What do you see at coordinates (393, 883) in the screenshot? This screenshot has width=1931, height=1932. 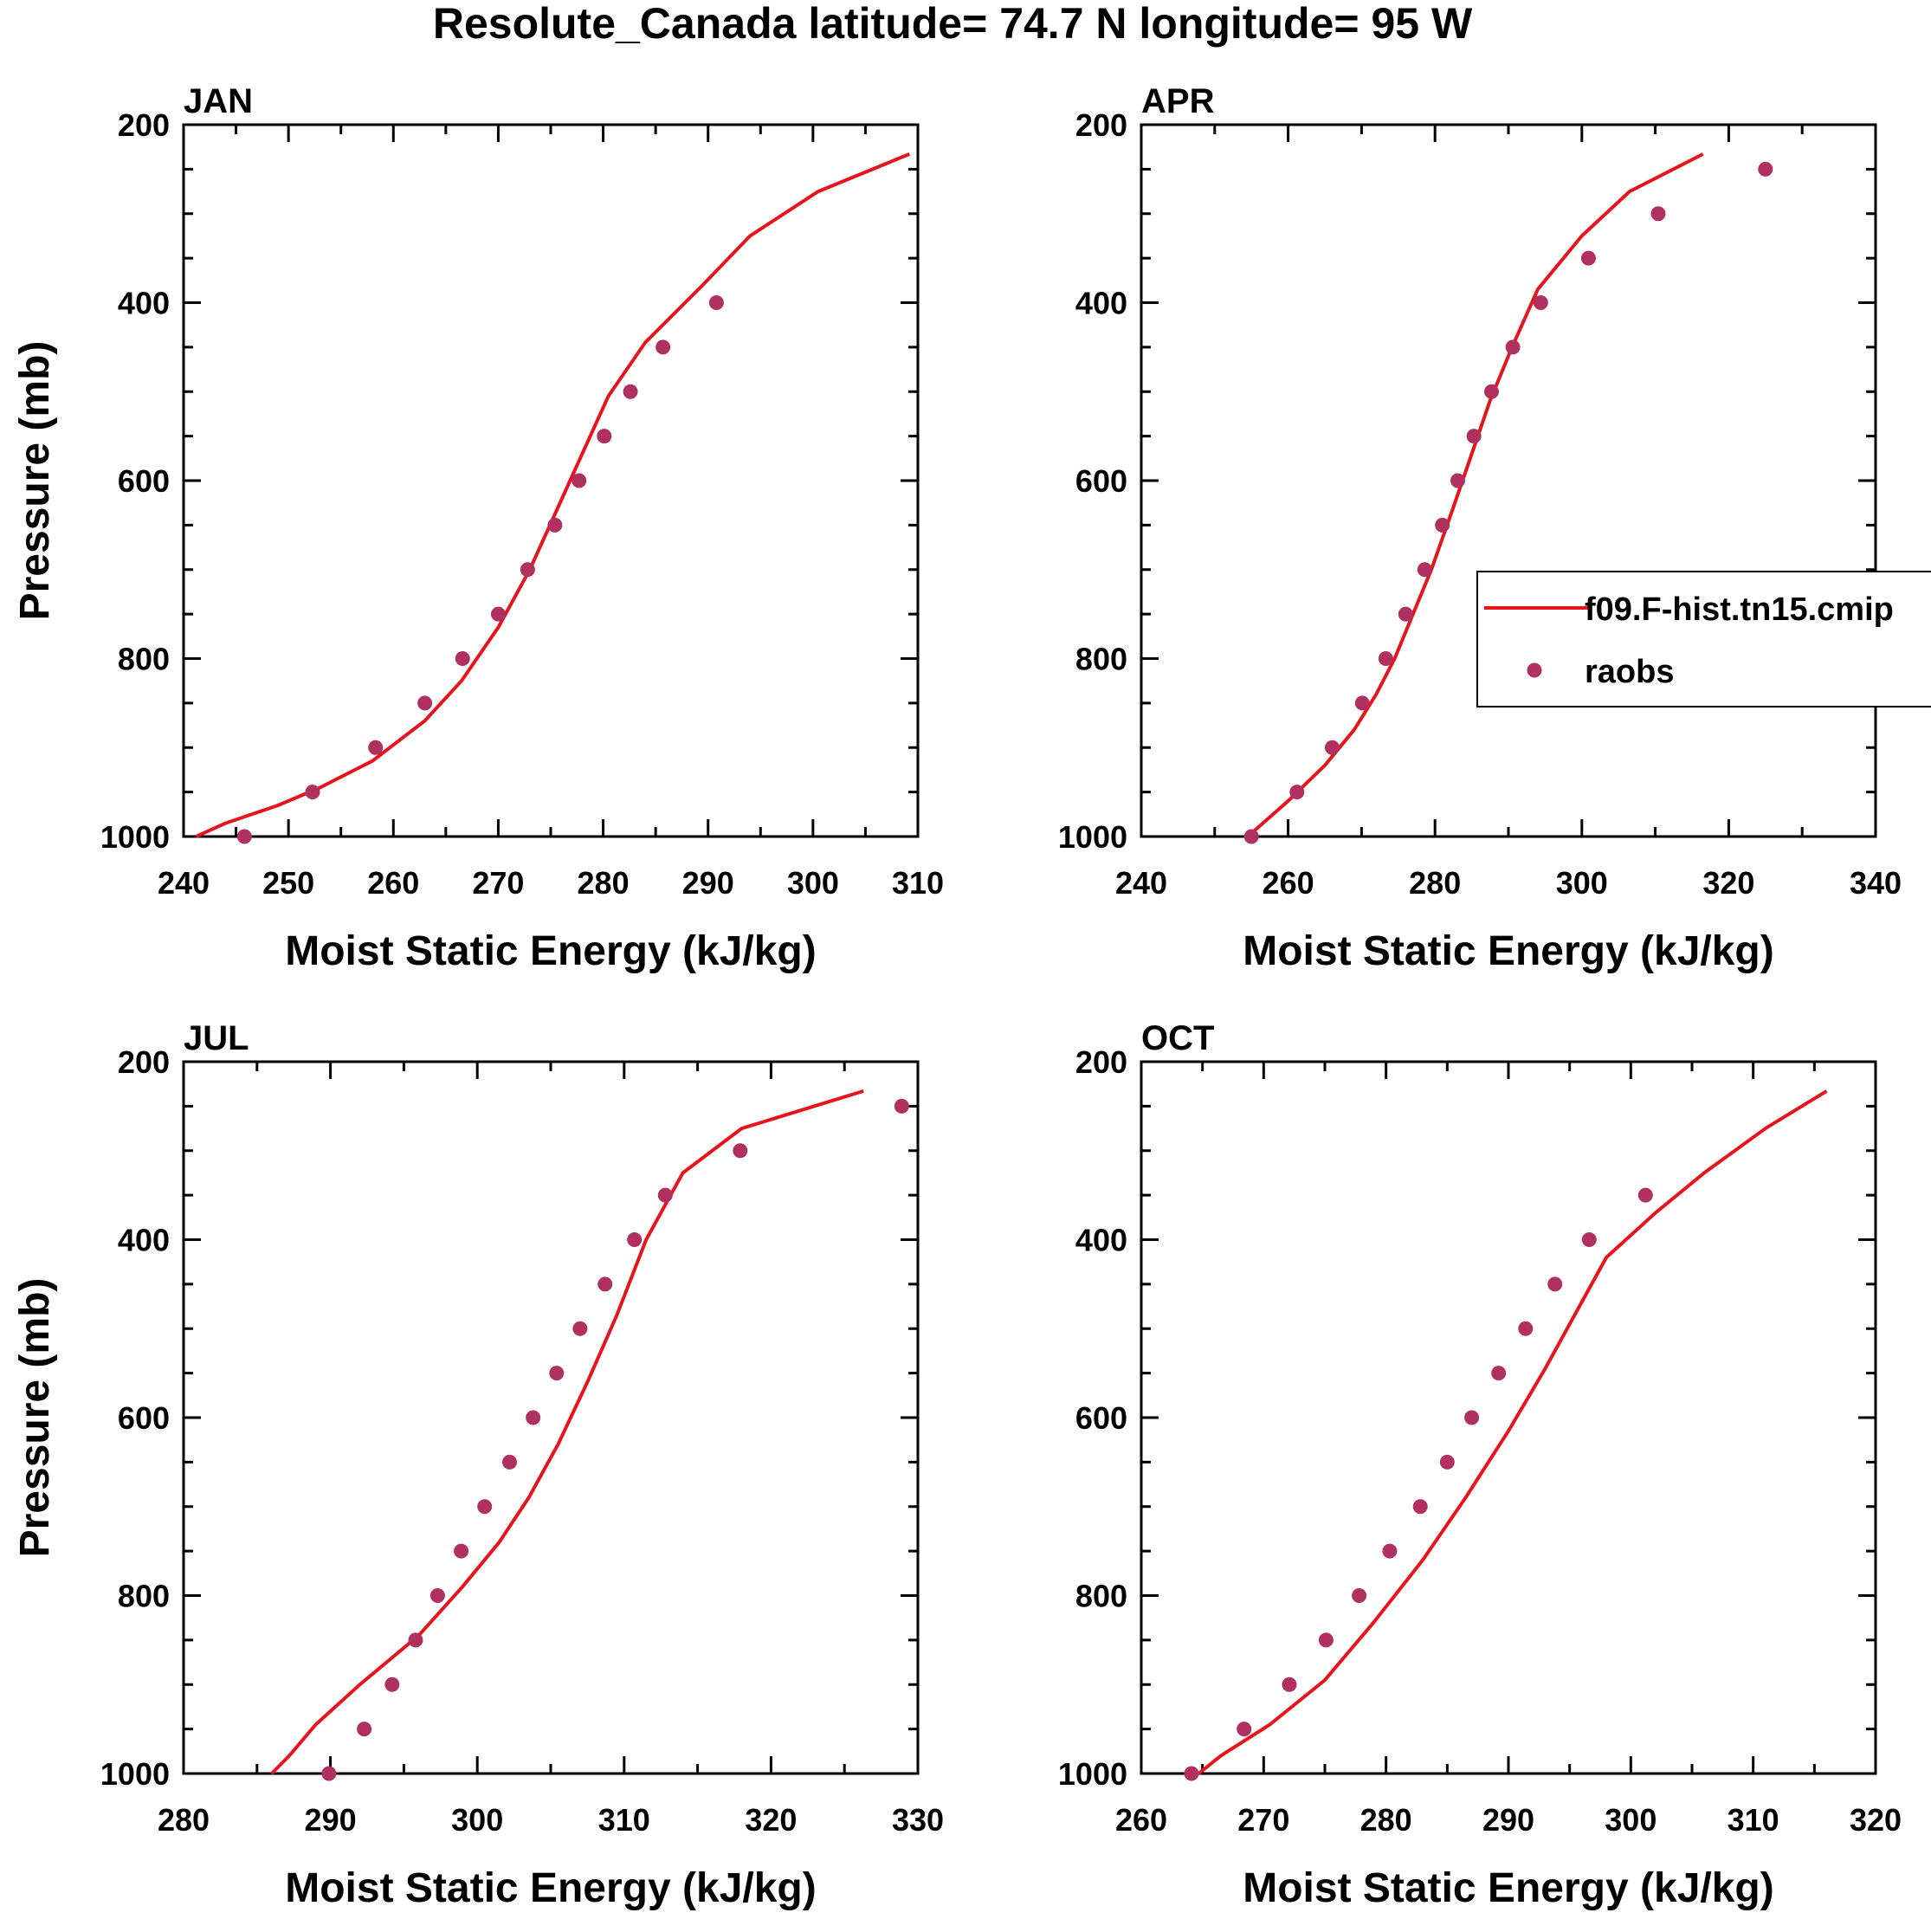 I see `x-tick-label: 260` at bounding box center [393, 883].